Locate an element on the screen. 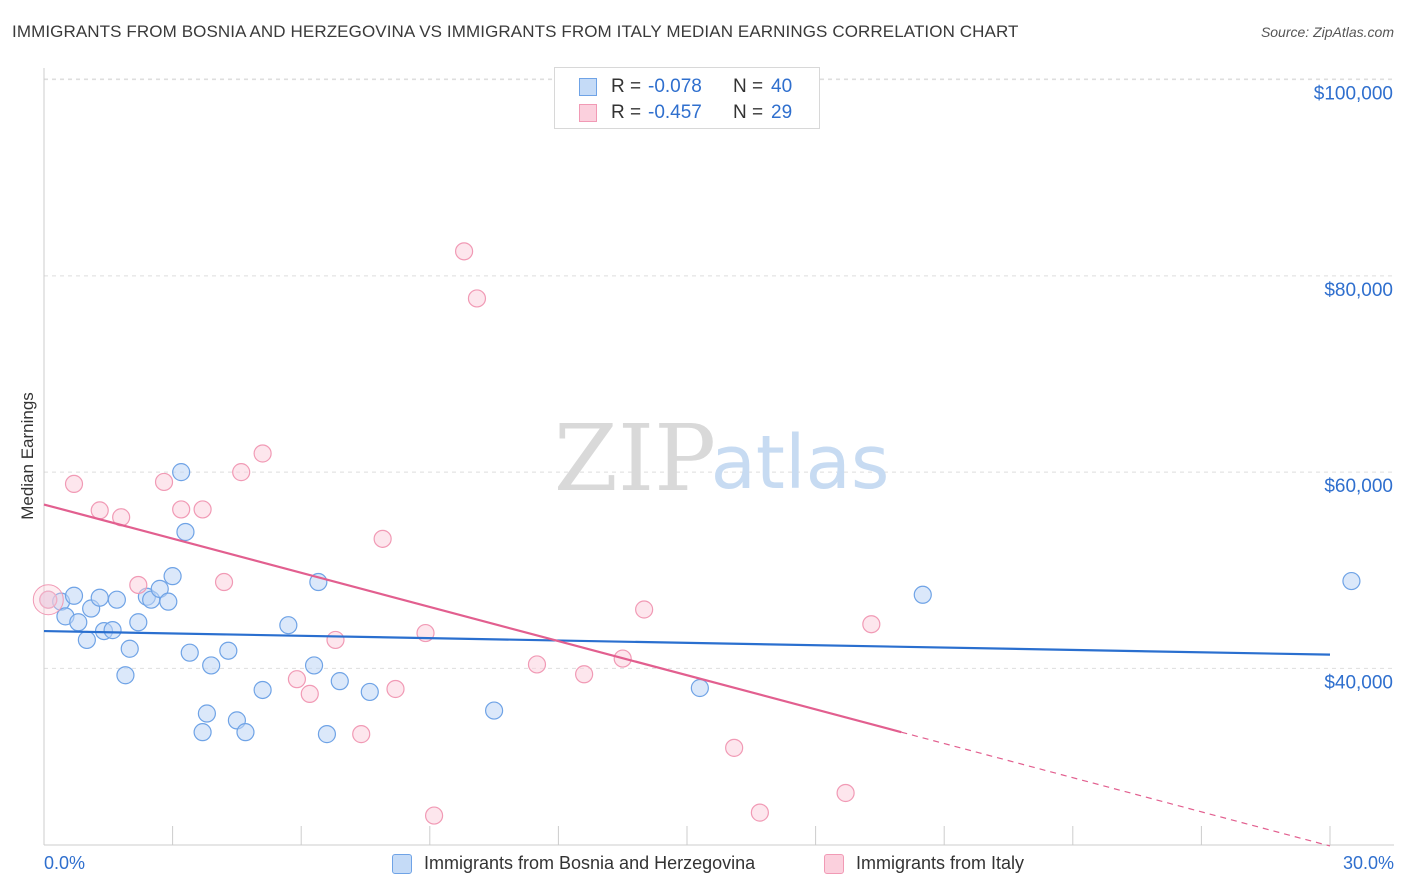  watermark: ZIP atlas is located at coordinates (722, 458).